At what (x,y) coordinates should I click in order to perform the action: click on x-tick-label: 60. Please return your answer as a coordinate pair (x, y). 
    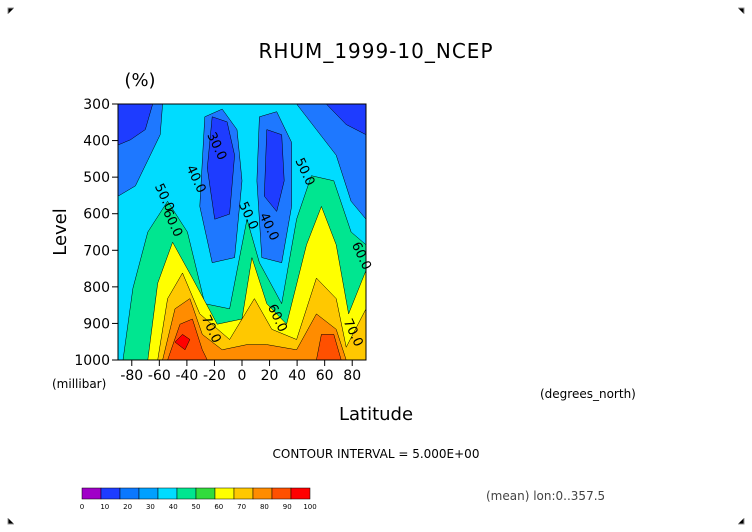
    Looking at the image, I should click on (325, 376).